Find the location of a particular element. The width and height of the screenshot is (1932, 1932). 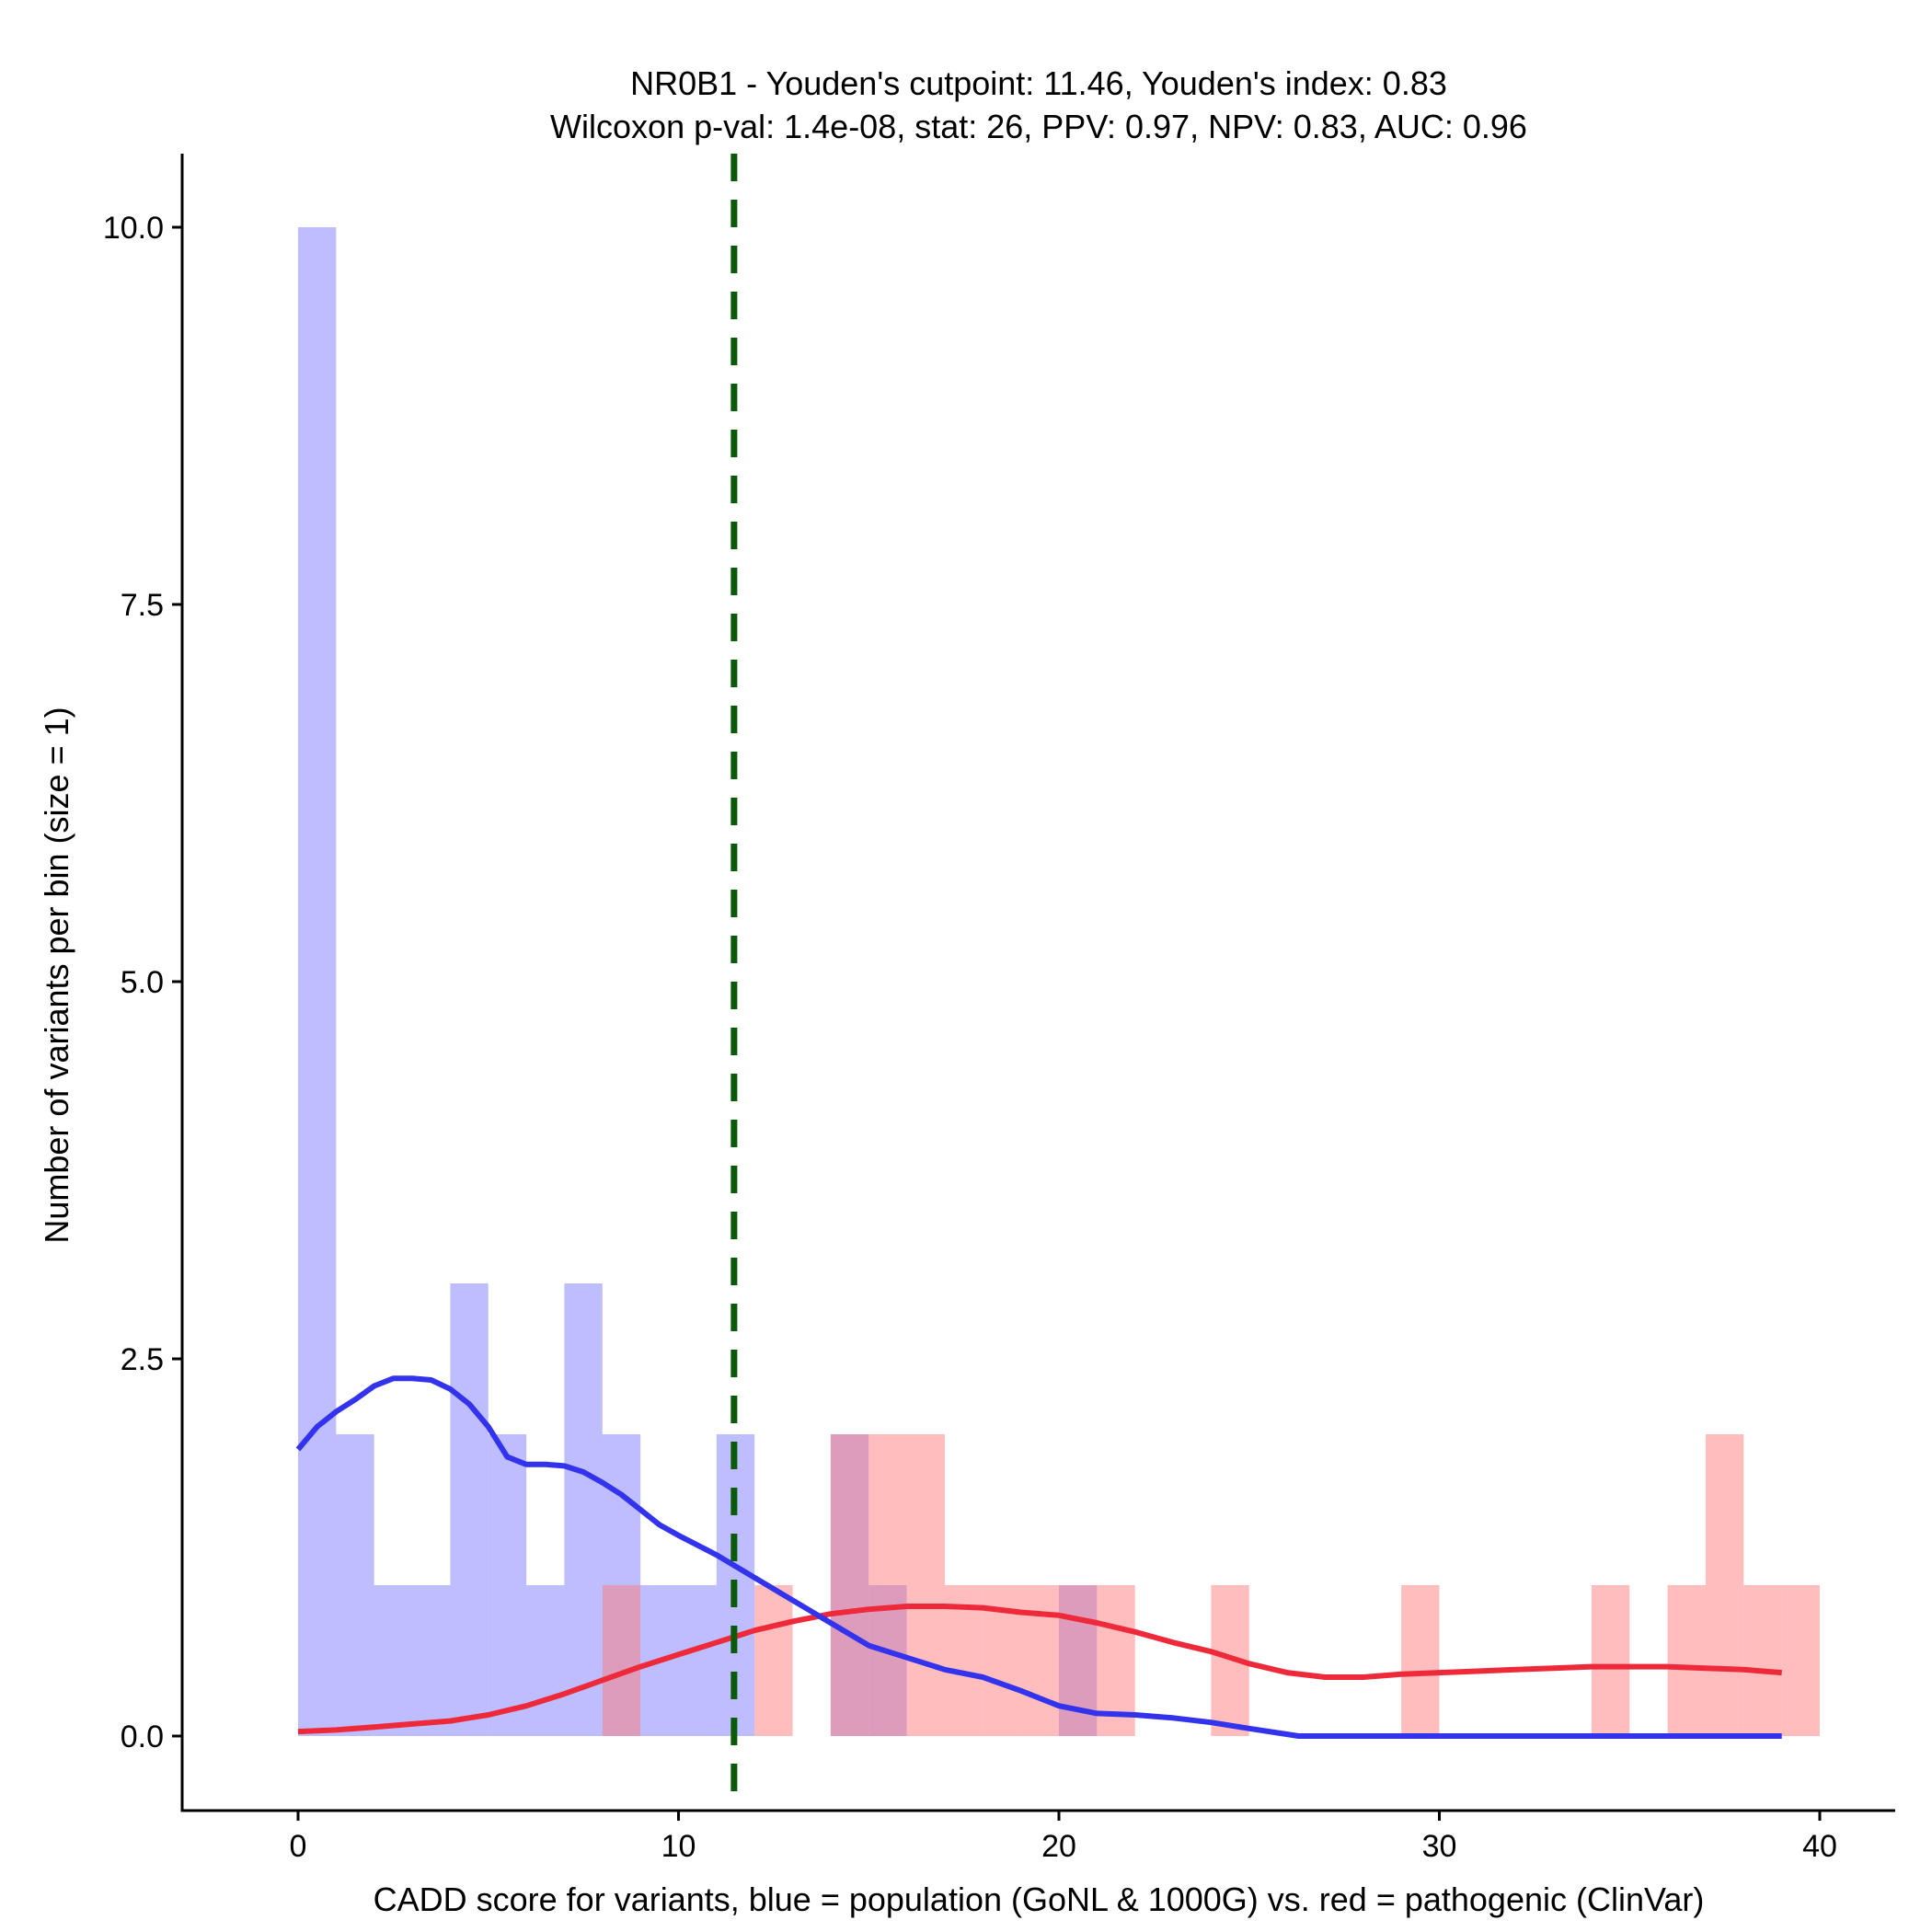

x-tick-label: 30 is located at coordinates (1439, 1846).